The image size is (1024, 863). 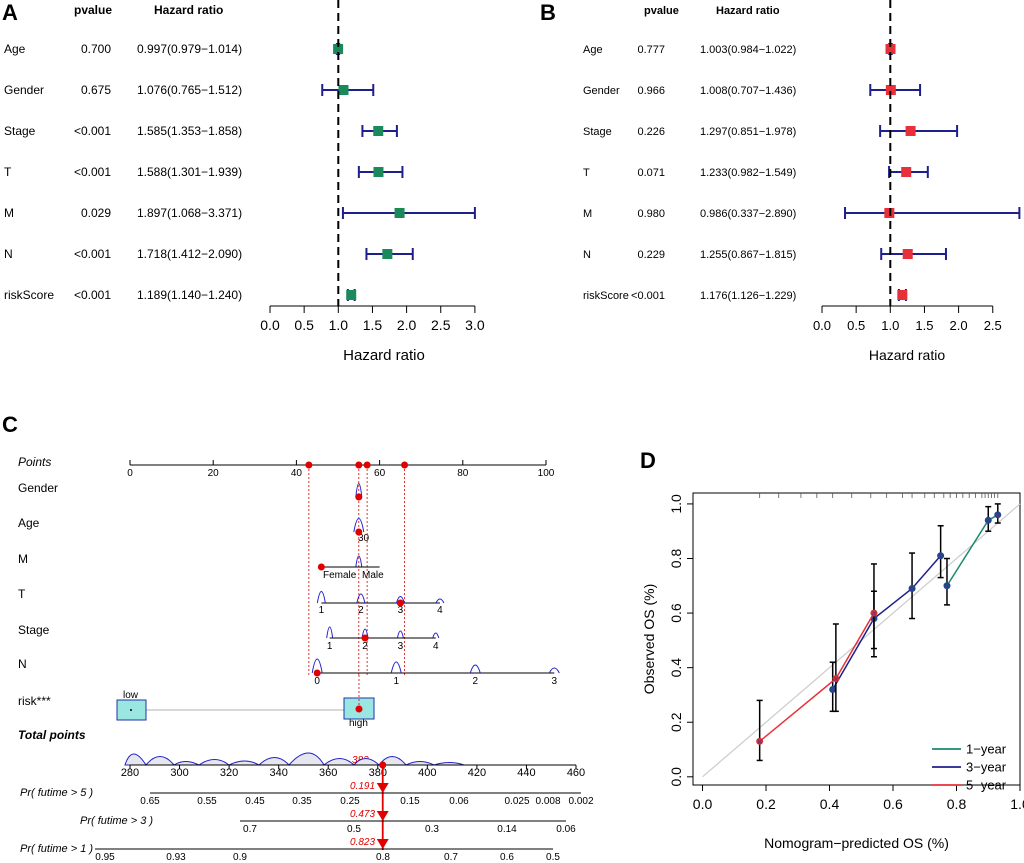 What do you see at coordinates (96, 213) in the screenshot?
I see `forest-forestA-row-m-pvalue: 0.029` at bounding box center [96, 213].